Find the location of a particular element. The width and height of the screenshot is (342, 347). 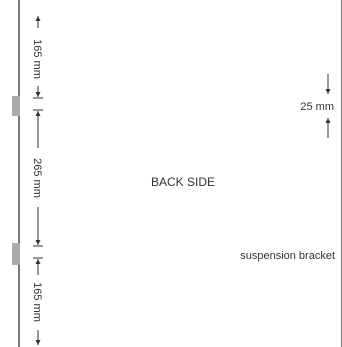

suspension-bracket-label: suspension bracket is located at coordinates (287, 256).